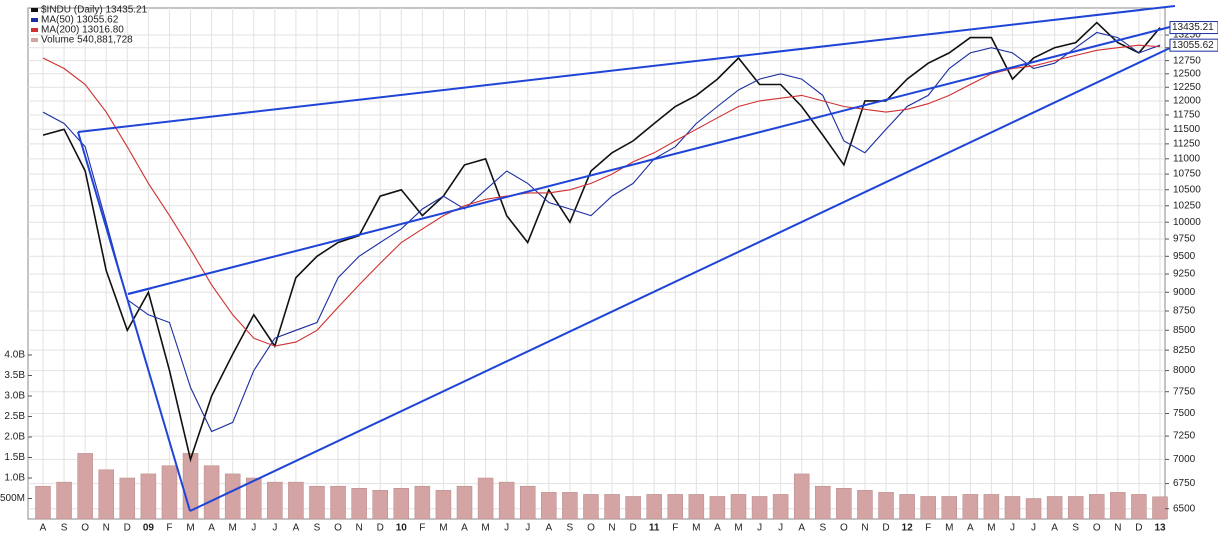 The height and width of the screenshot is (537, 1218). I want to click on x-tick-label: O, so click(591, 528).